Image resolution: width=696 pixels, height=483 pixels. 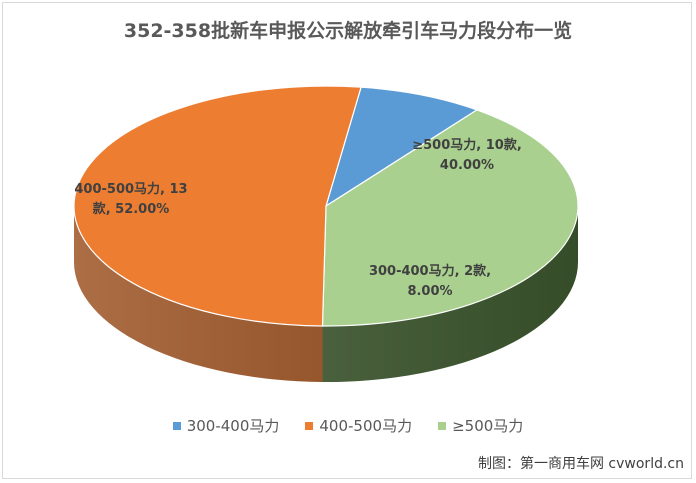 I want to click on data-label-0: 300-400马力, 2款, 8.00%, so click(x=430, y=281).